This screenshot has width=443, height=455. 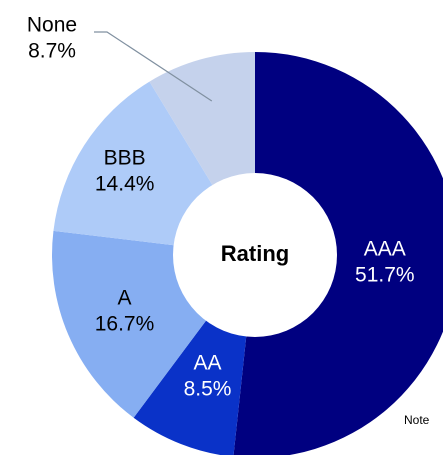 I want to click on center-label: Rating, so click(x=255, y=253).